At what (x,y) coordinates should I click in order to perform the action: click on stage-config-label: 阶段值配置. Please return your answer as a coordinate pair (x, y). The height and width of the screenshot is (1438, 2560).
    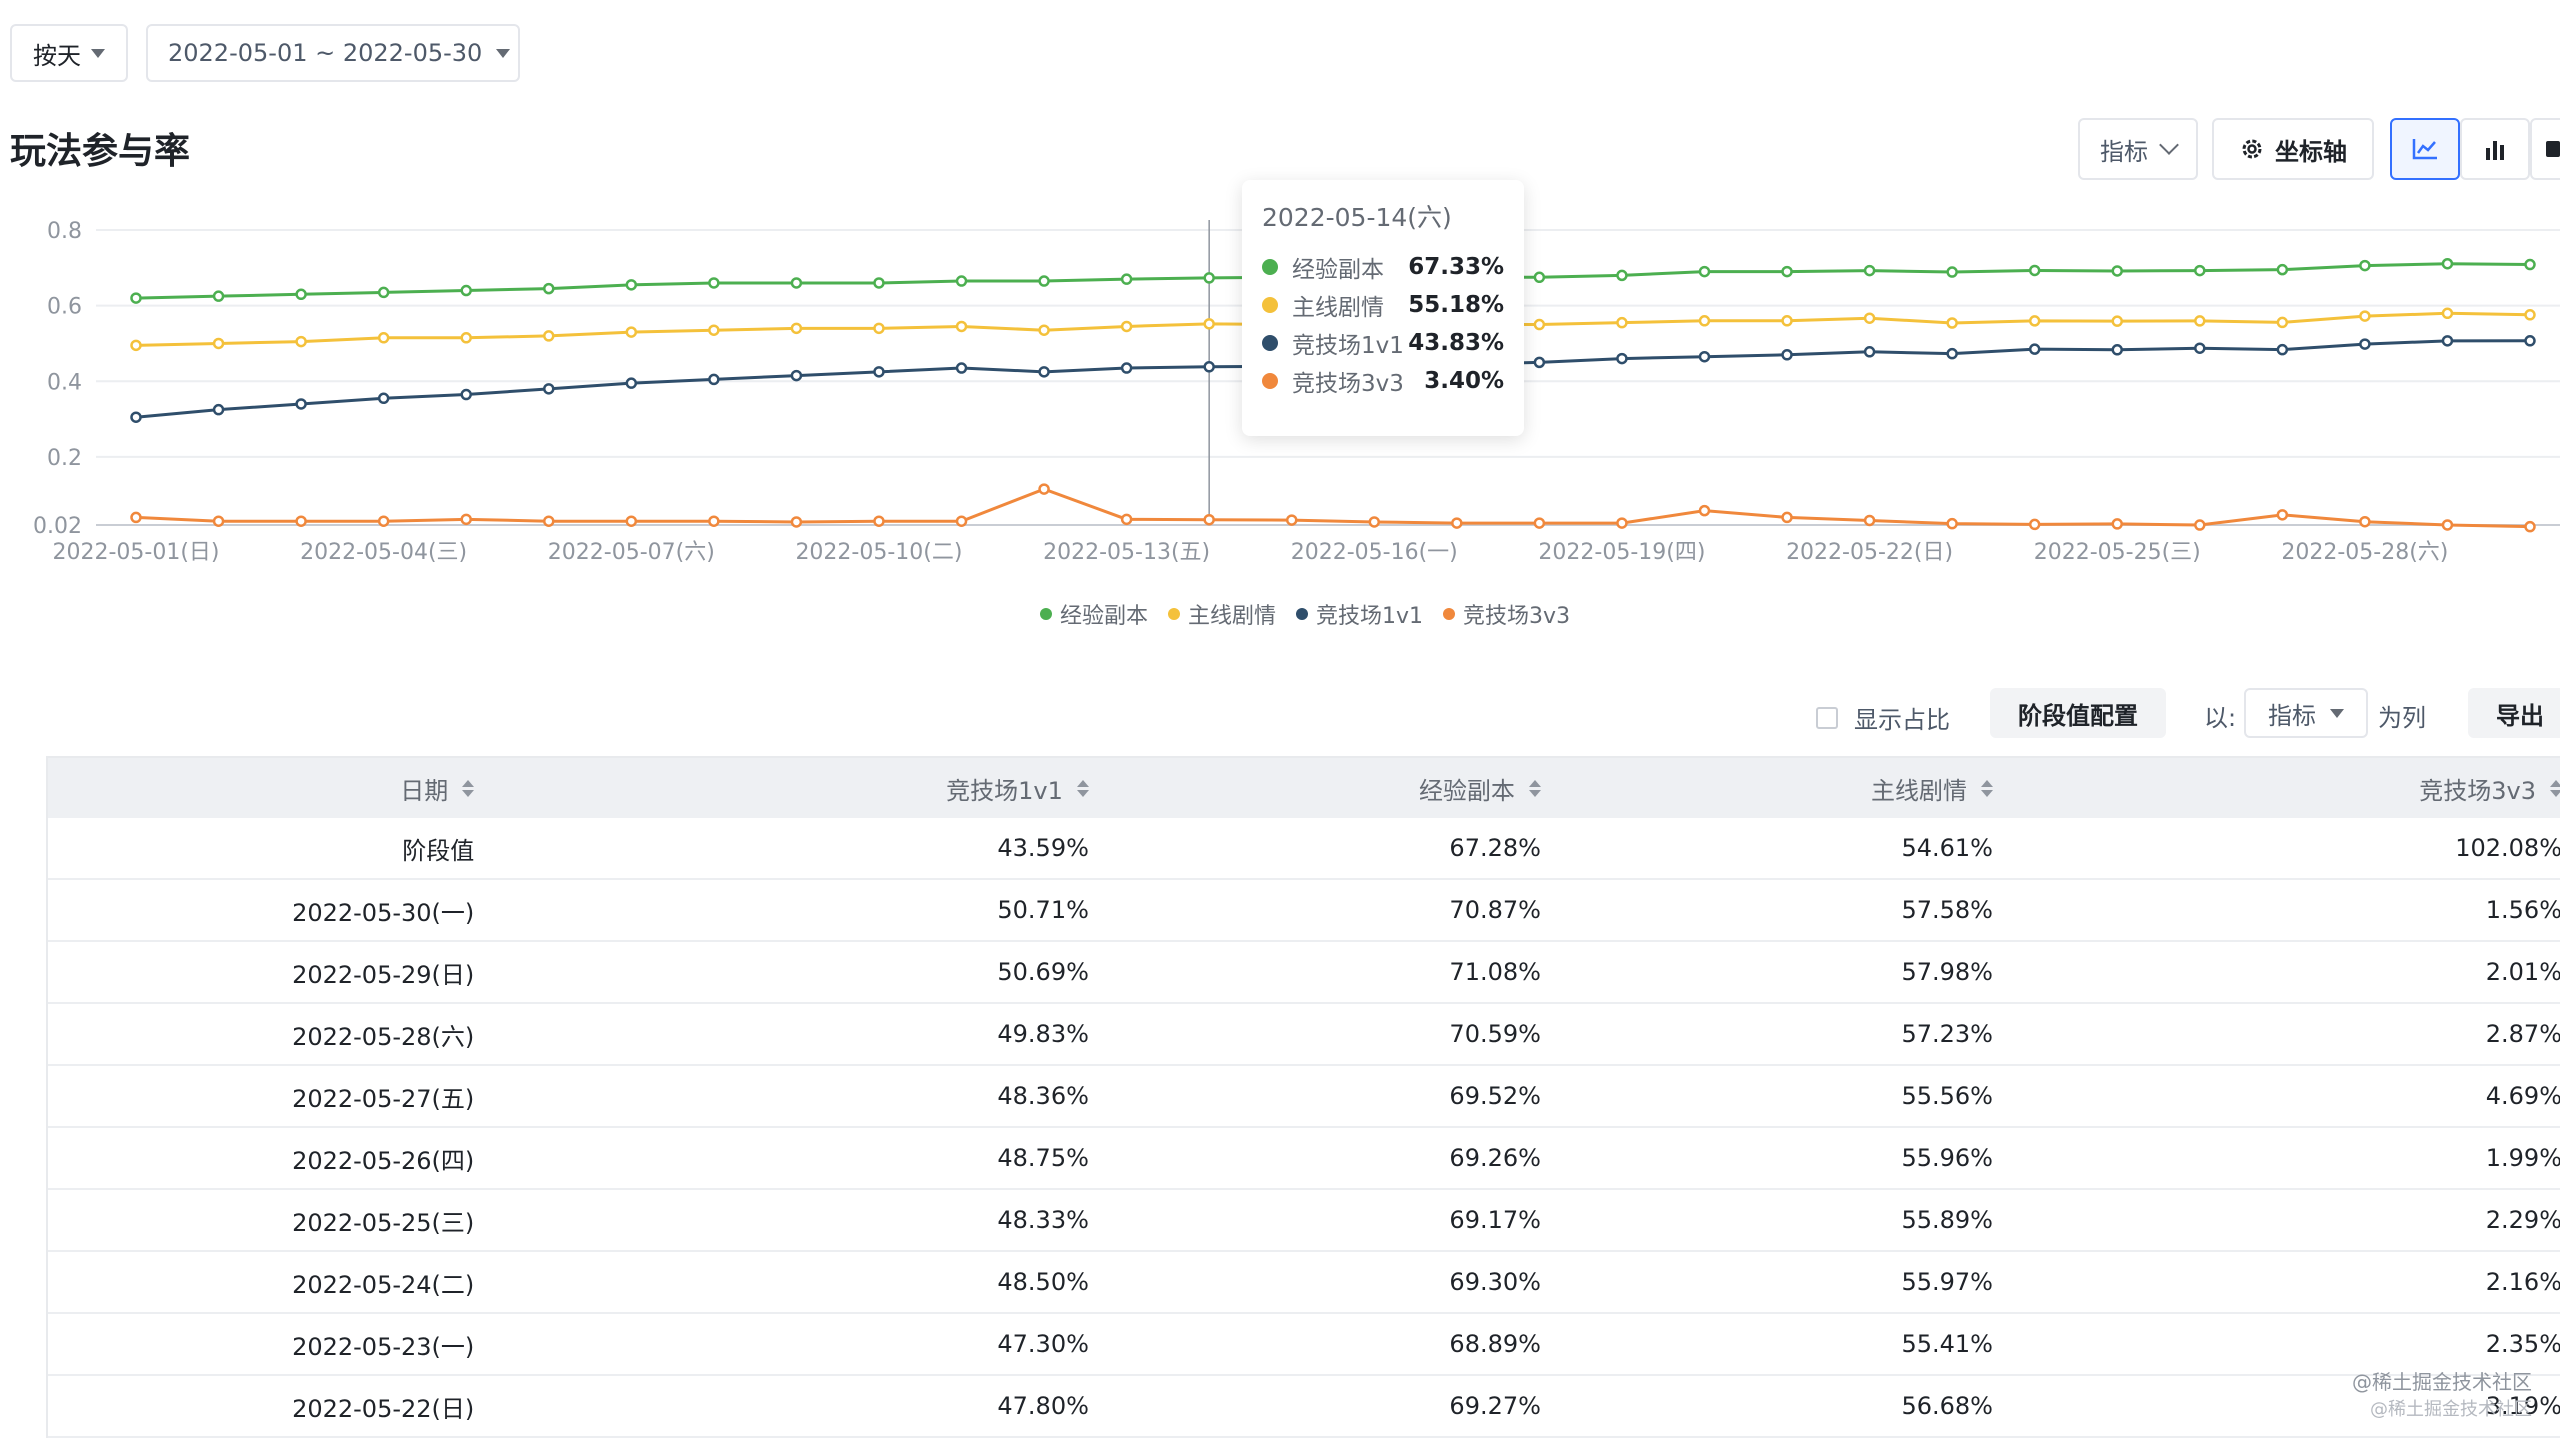
    Looking at the image, I should click on (2078, 715).